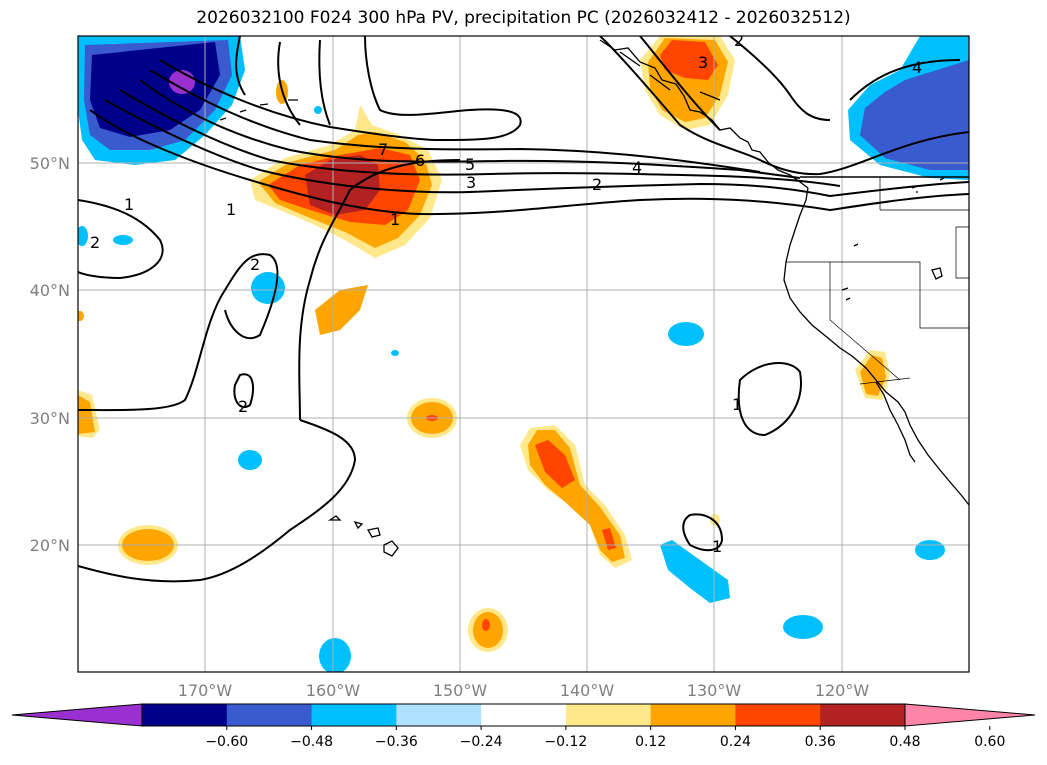 This screenshot has width=1047, height=765. I want to click on contour-label: 6, so click(420, 160).